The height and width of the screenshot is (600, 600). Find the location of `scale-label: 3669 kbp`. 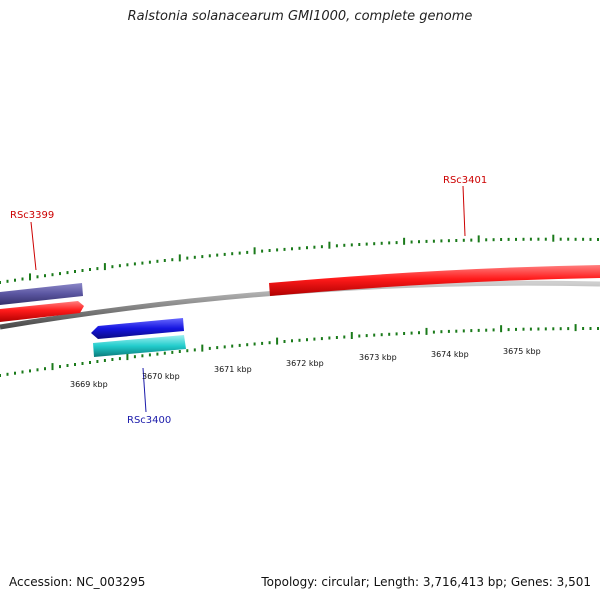

scale-label: 3669 kbp is located at coordinates (89, 384).